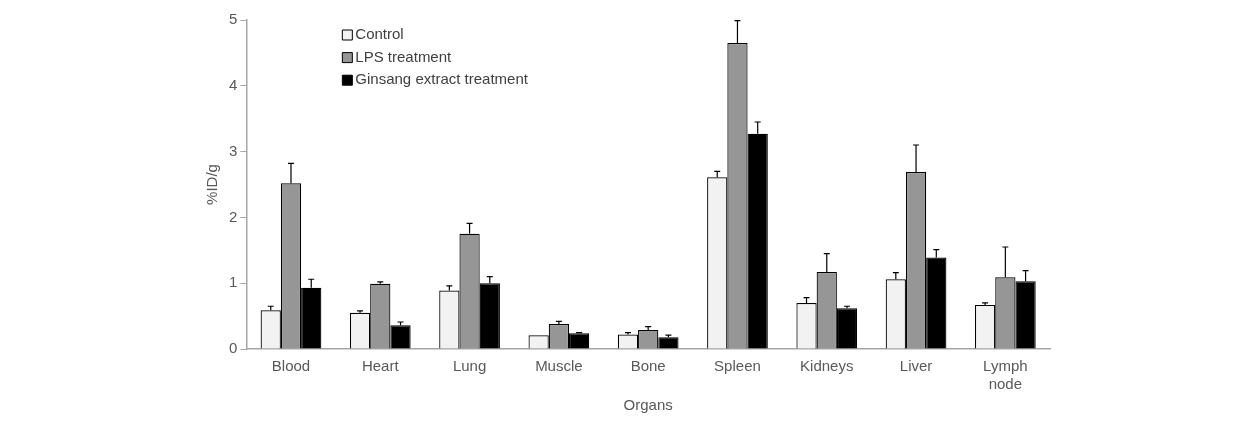  Describe the element at coordinates (404, 56) in the screenshot. I see `legend-label: LPS treatment` at that location.